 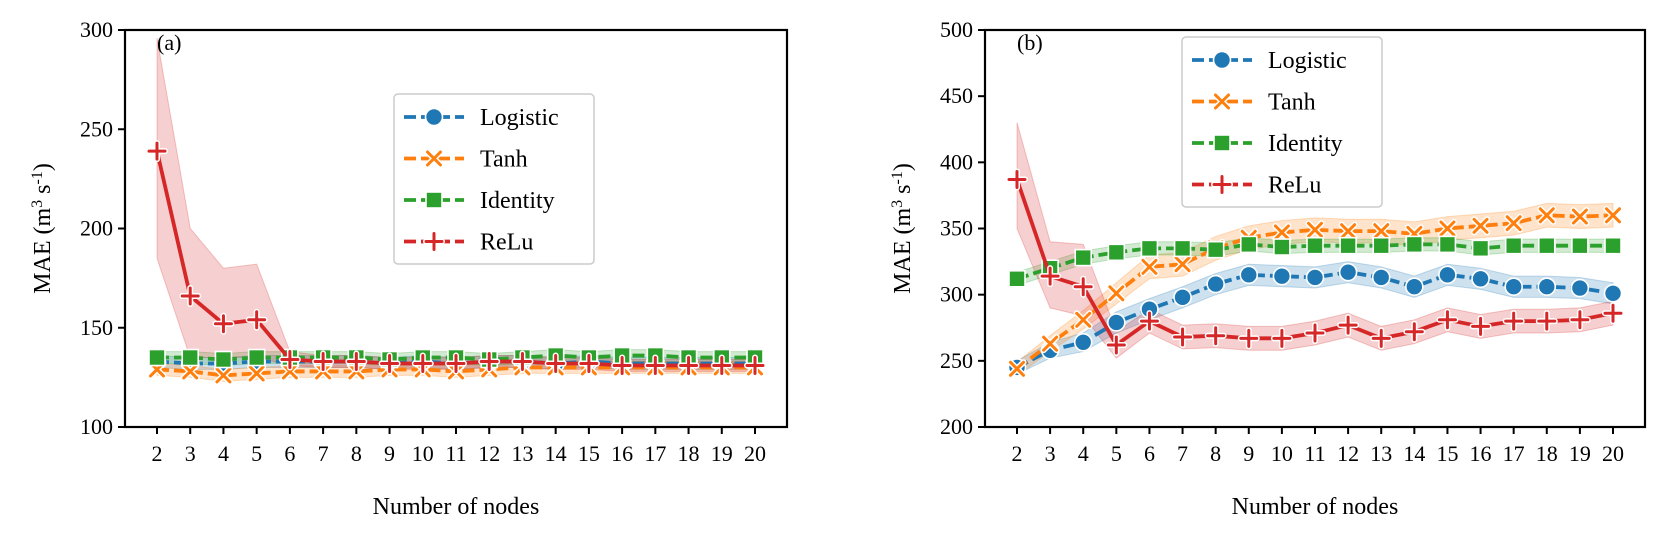 I want to click on legend-item-relu: ReLu, so click(x=1256, y=186).